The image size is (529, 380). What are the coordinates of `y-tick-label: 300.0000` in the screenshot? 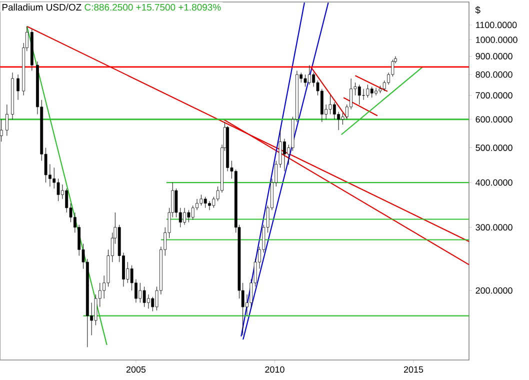 It's located at (494, 227).